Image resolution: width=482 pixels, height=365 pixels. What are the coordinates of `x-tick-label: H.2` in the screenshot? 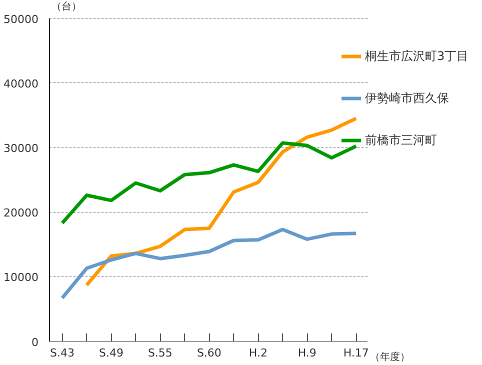 It's located at (258, 353).